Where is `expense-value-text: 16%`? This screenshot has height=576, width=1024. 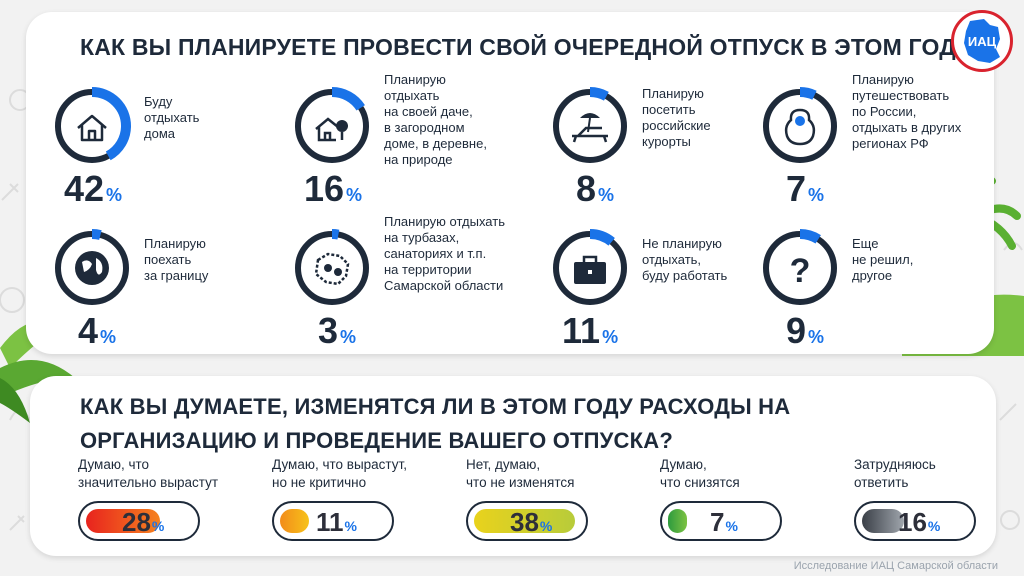 expense-value-text: 16% is located at coordinates (919, 522).